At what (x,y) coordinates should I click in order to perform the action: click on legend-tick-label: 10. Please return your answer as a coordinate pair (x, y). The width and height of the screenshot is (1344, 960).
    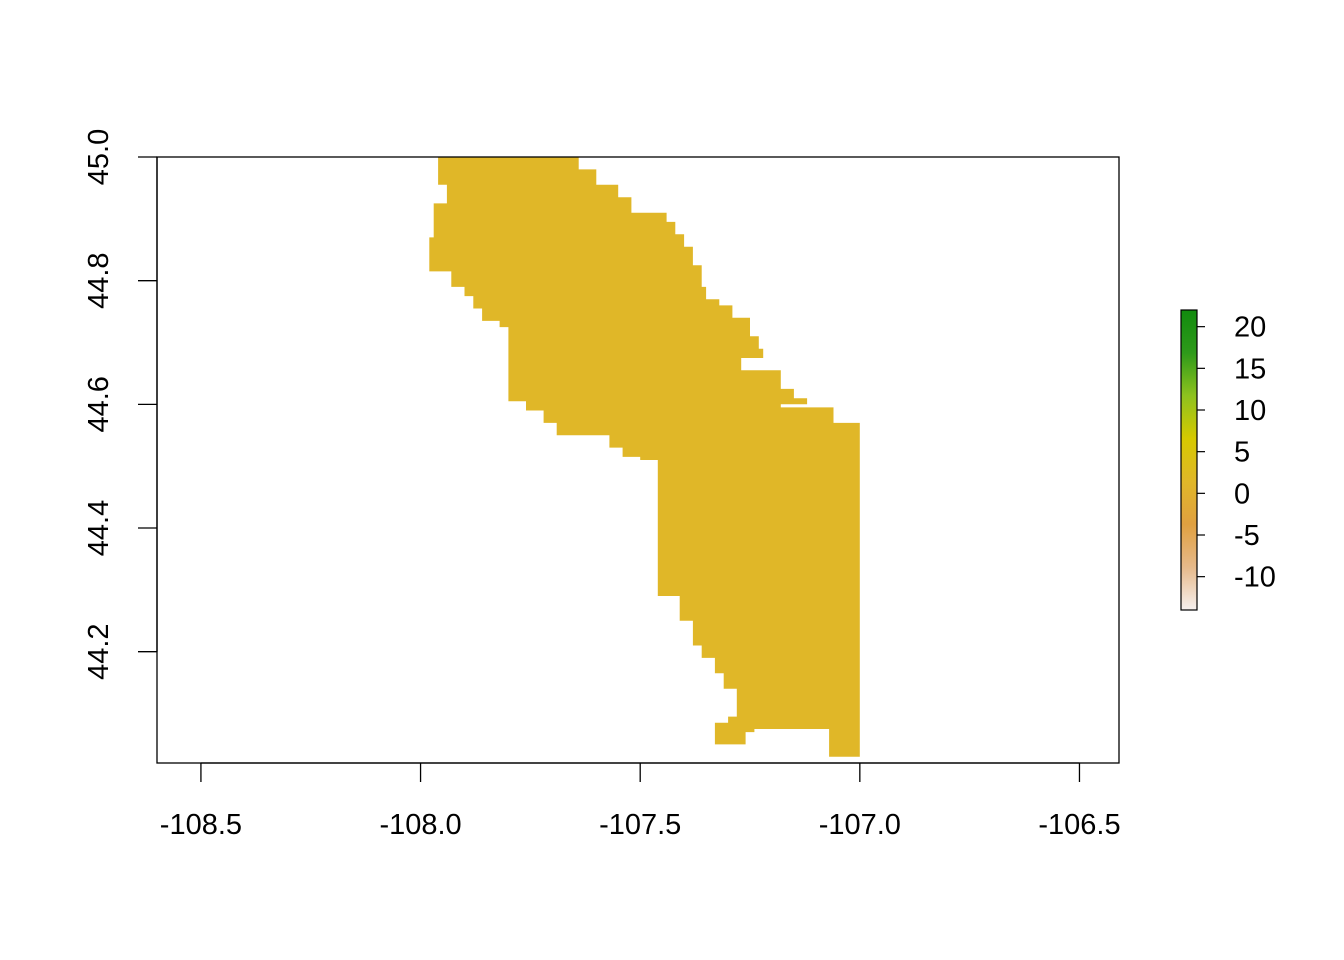
    Looking at the image, I should click on (1250, 411).